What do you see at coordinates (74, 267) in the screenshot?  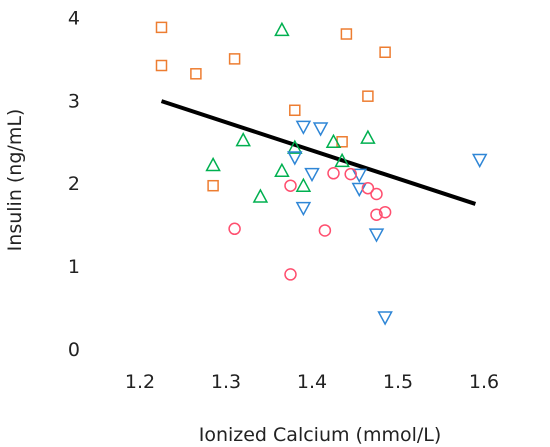 I see `y-tick-label: 1` at bounding box center [74, 267].